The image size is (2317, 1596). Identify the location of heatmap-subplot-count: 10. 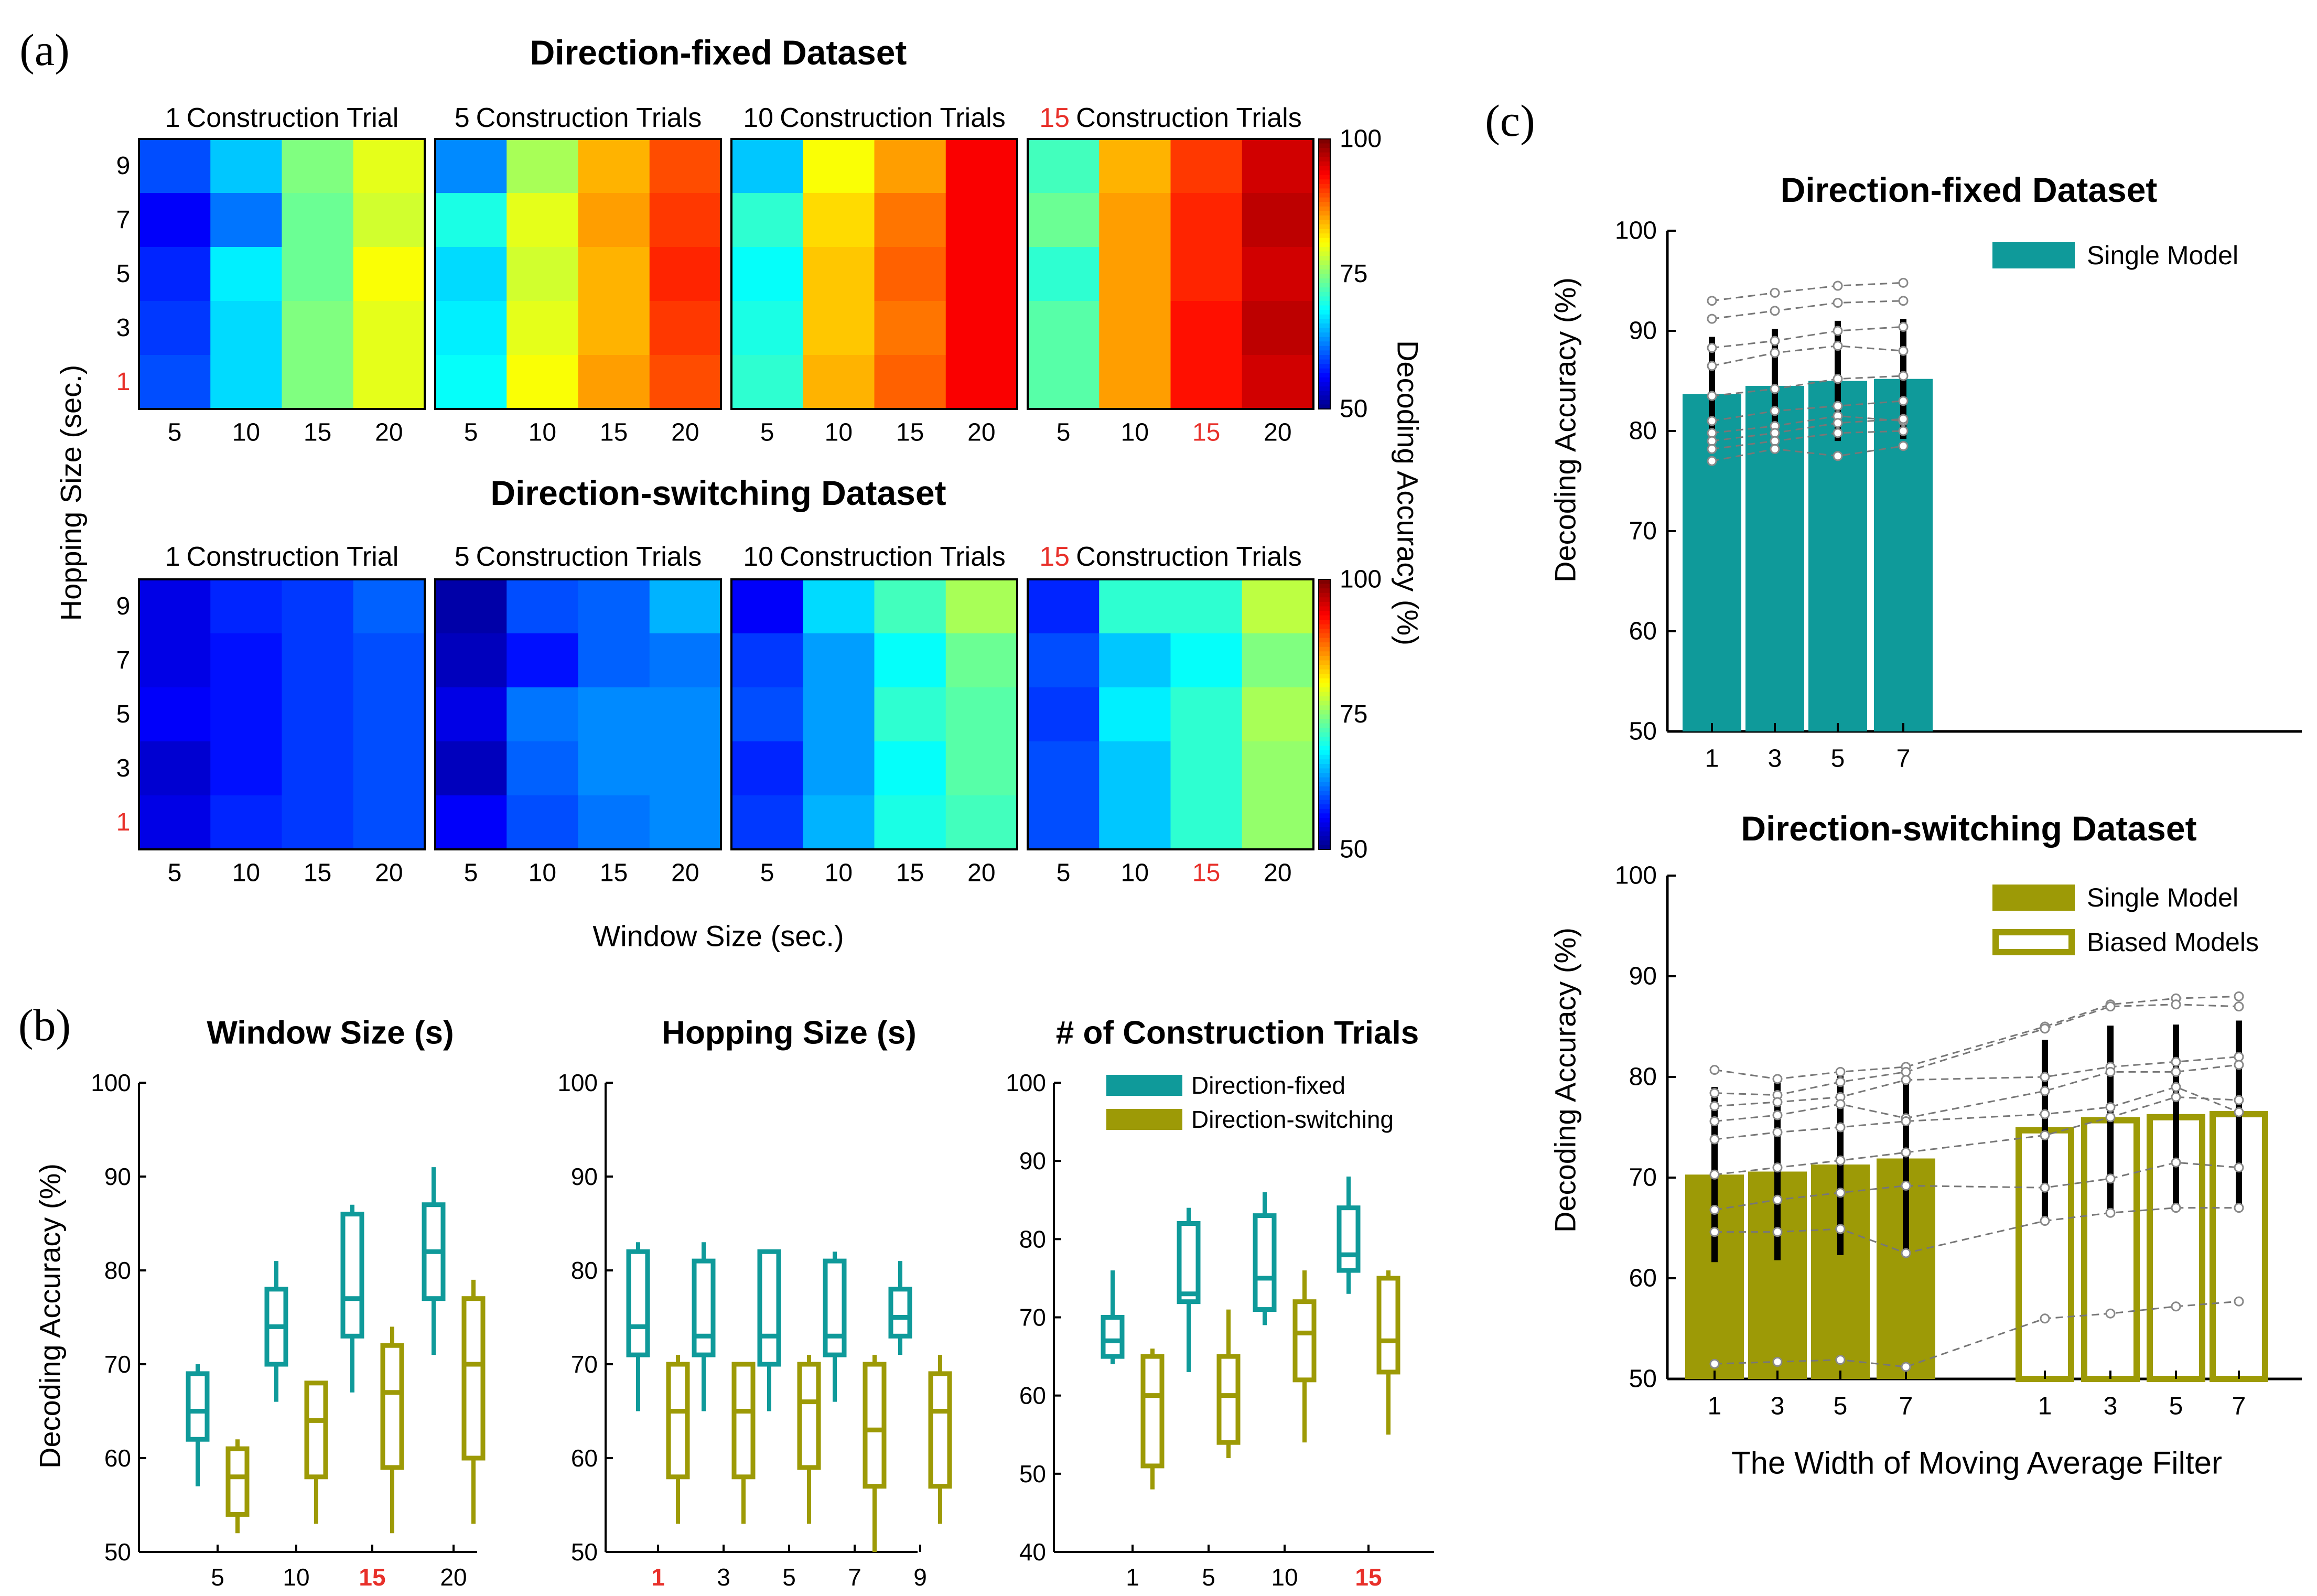
(758, 118).